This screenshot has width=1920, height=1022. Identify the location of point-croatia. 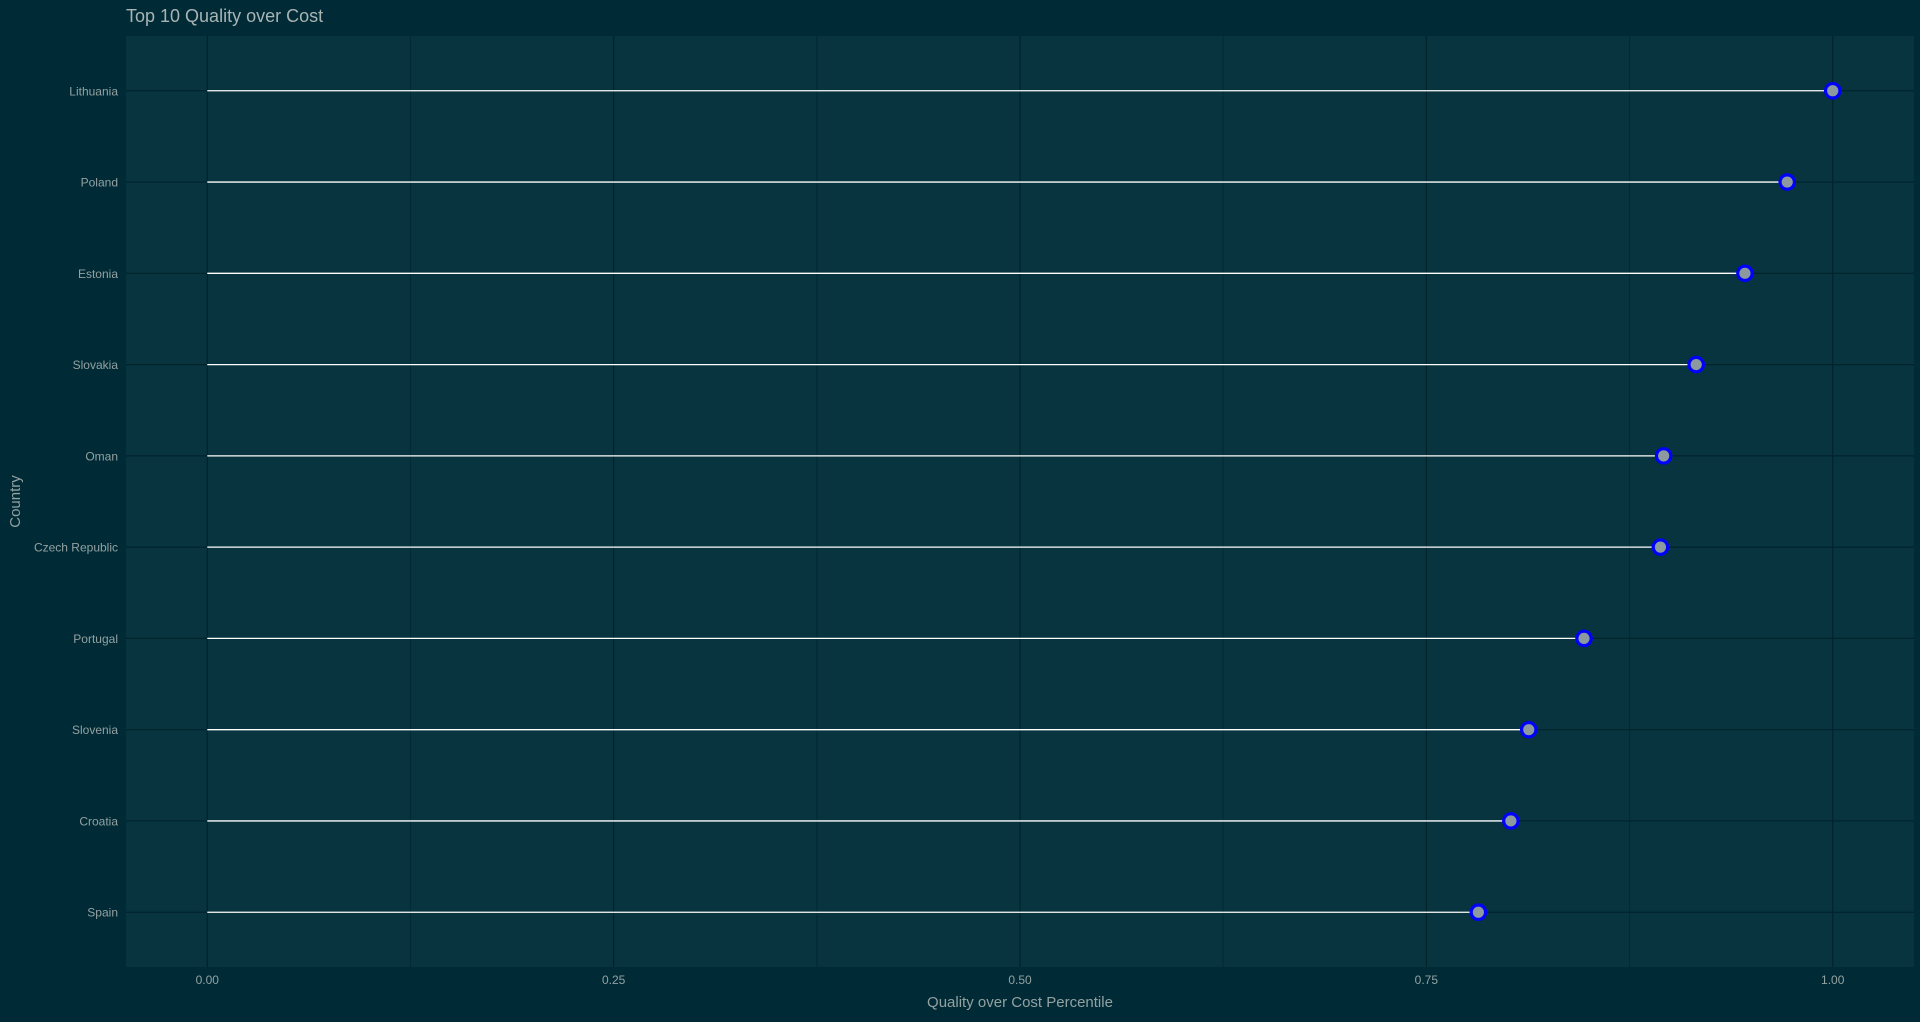
(1511, 821).